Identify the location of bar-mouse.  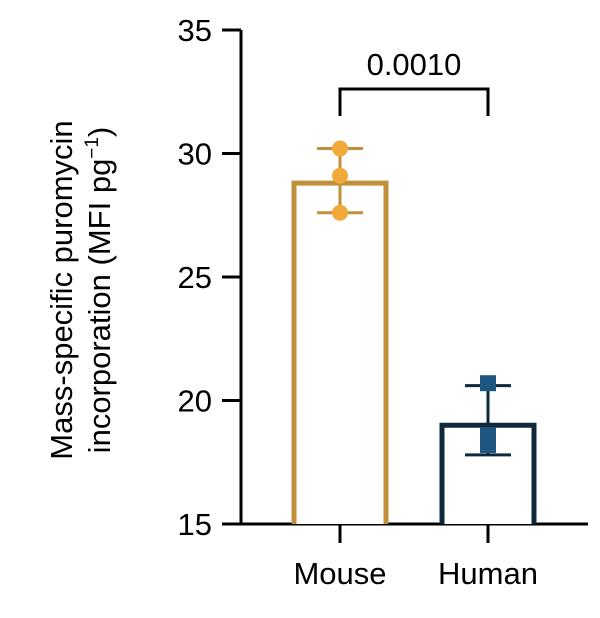
(340, 352).